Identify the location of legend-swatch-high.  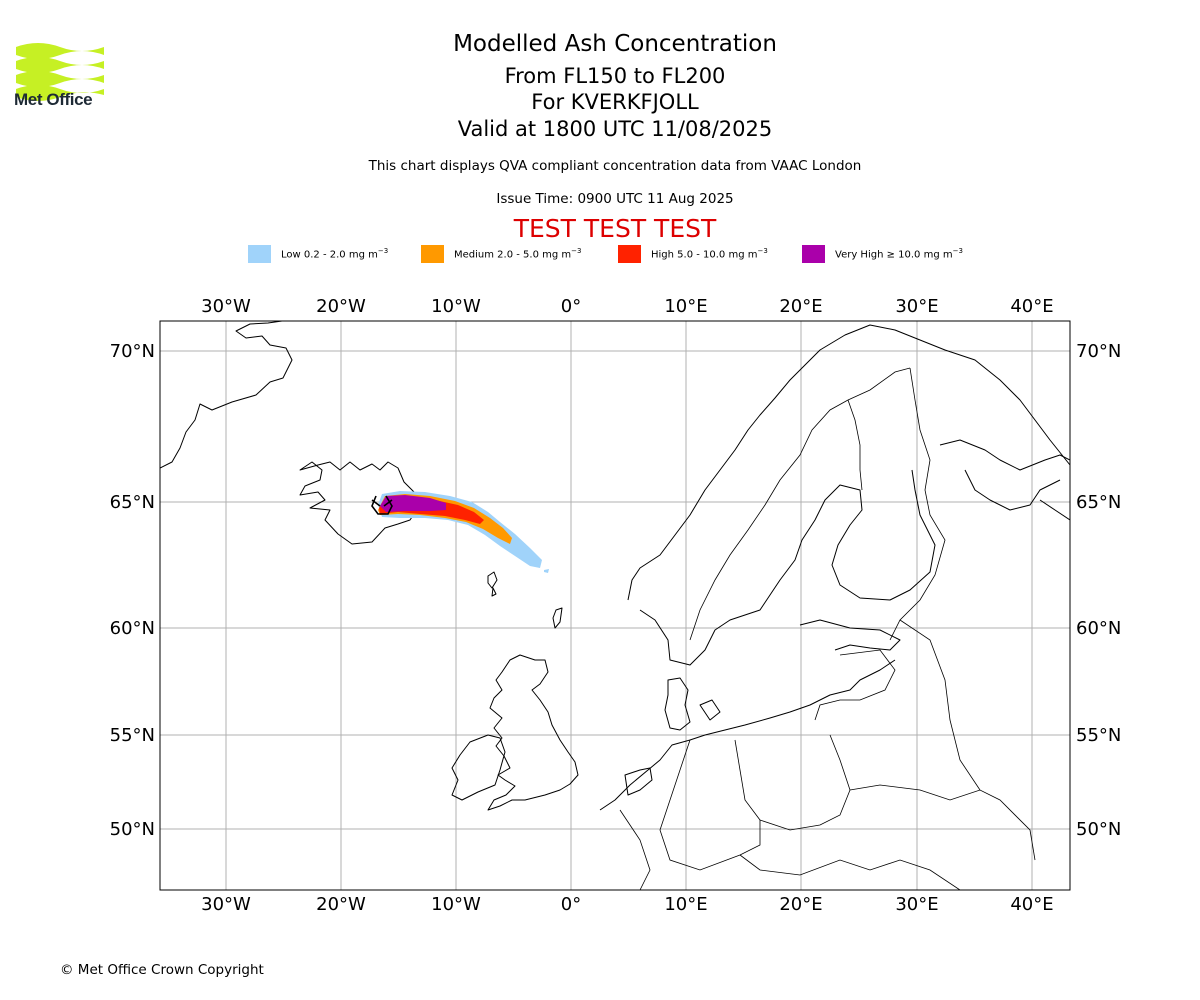
(629, 254).